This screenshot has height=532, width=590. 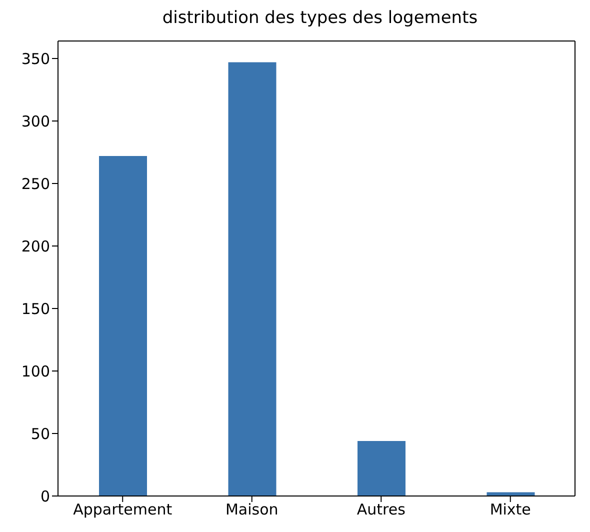 I want to click on y-tick-label: 150, so click(x=35, y=309).